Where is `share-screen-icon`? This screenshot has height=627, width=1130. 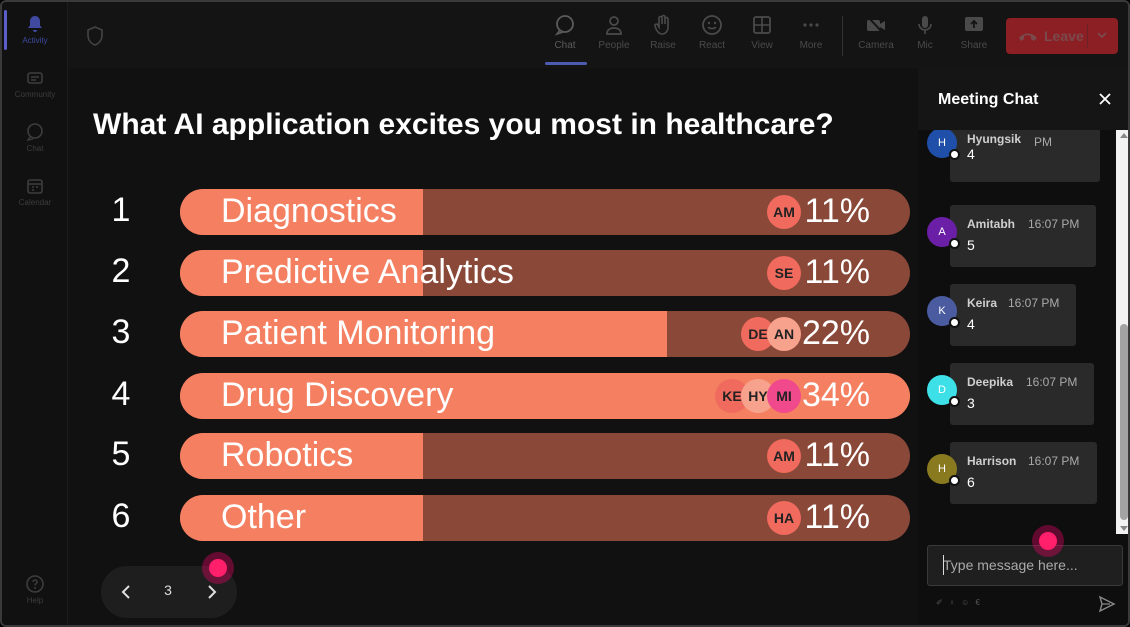
share-screen-icon is located at coordinates (974, 24).